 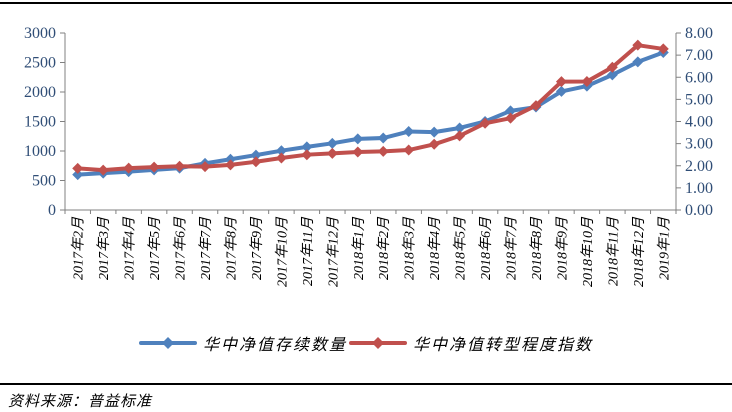 What do you see at coordinates (562, 248) in the screenshot?
I see `svg-text: 2018年9月` at bounding box center [562, 248].